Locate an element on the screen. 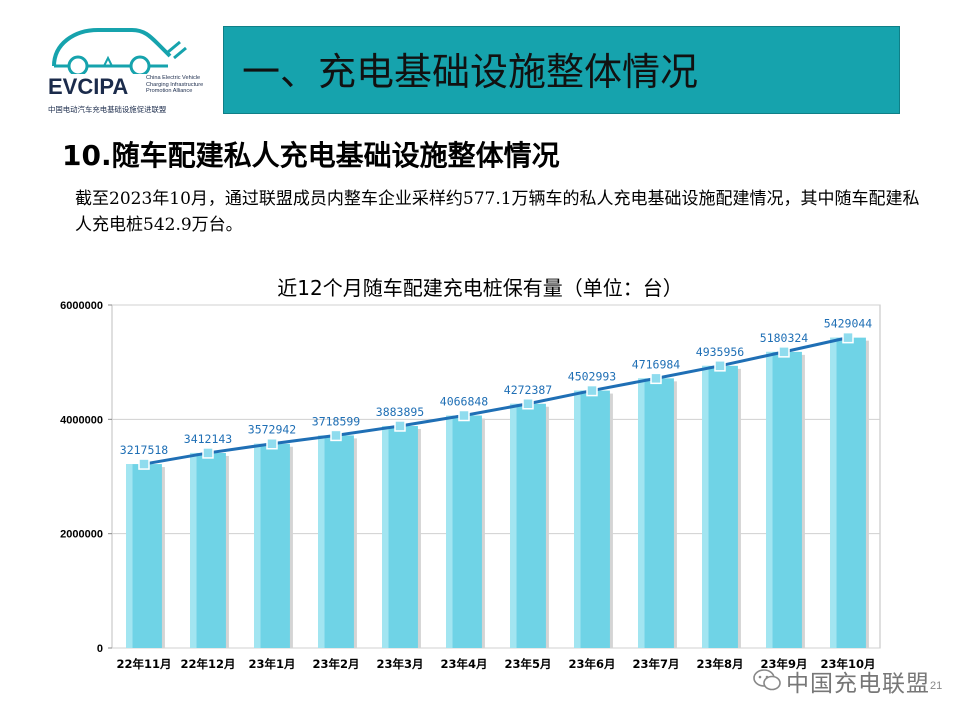 The image size is (960, 720). x-tick-label: 23年1月 is located at coordinates (271, 664).